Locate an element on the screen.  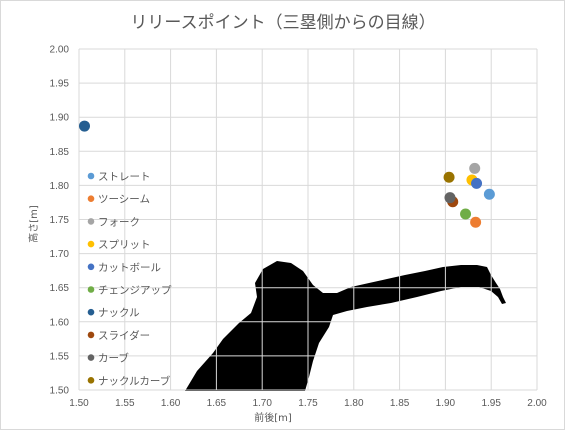
y-tick-label: 2.00 is located at coordinates (60, 50).